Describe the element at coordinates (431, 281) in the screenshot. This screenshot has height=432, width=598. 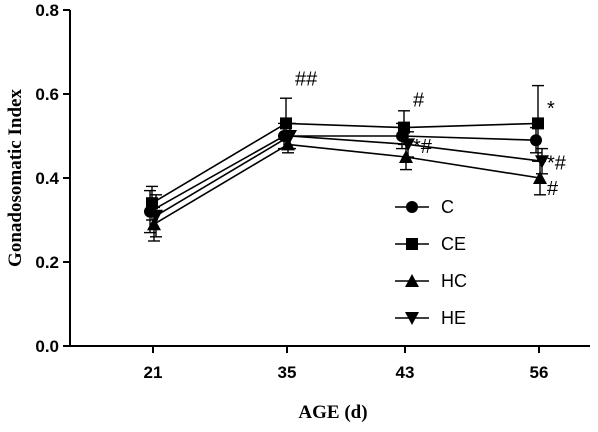
I see `legend-item-hc: HC` at that location.